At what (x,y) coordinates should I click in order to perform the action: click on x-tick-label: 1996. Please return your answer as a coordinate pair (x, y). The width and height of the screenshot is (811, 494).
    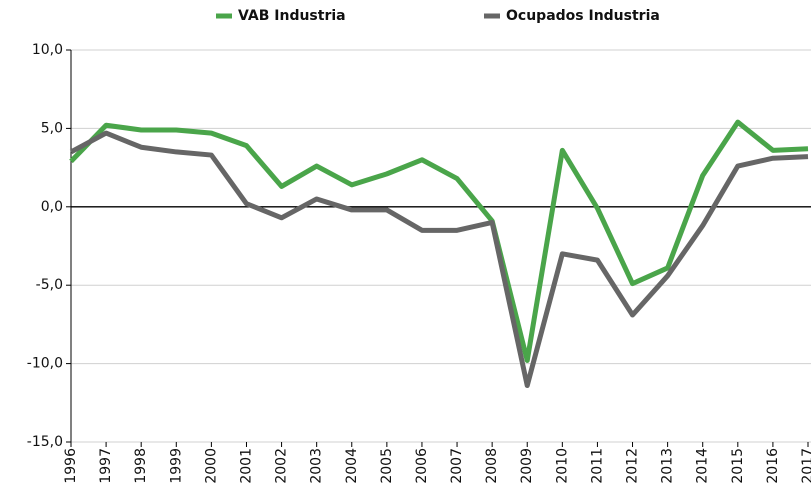
    Looking at the image, I should click on (71, 466).